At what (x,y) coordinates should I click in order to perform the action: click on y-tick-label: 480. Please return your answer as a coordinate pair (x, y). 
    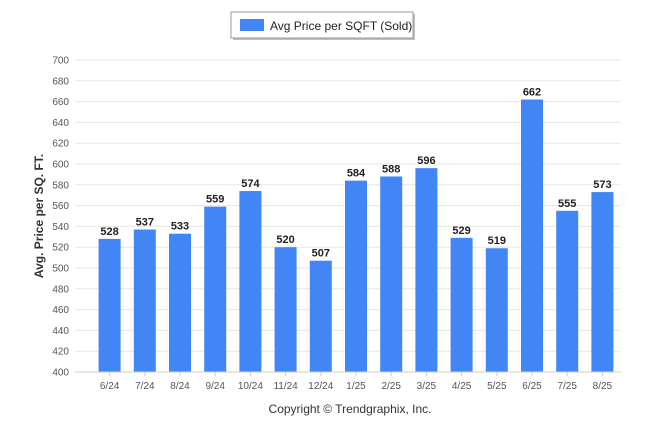
    Looking at the image, I should click on (60, 289).